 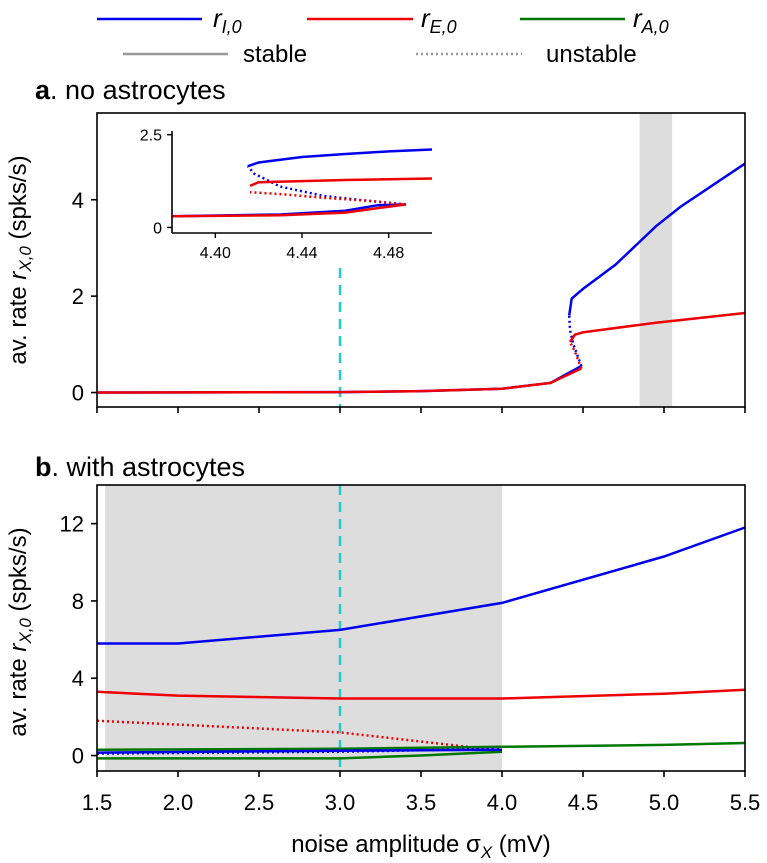 I want to click on legend-item-stable: stable, so click(x=215, y=54).